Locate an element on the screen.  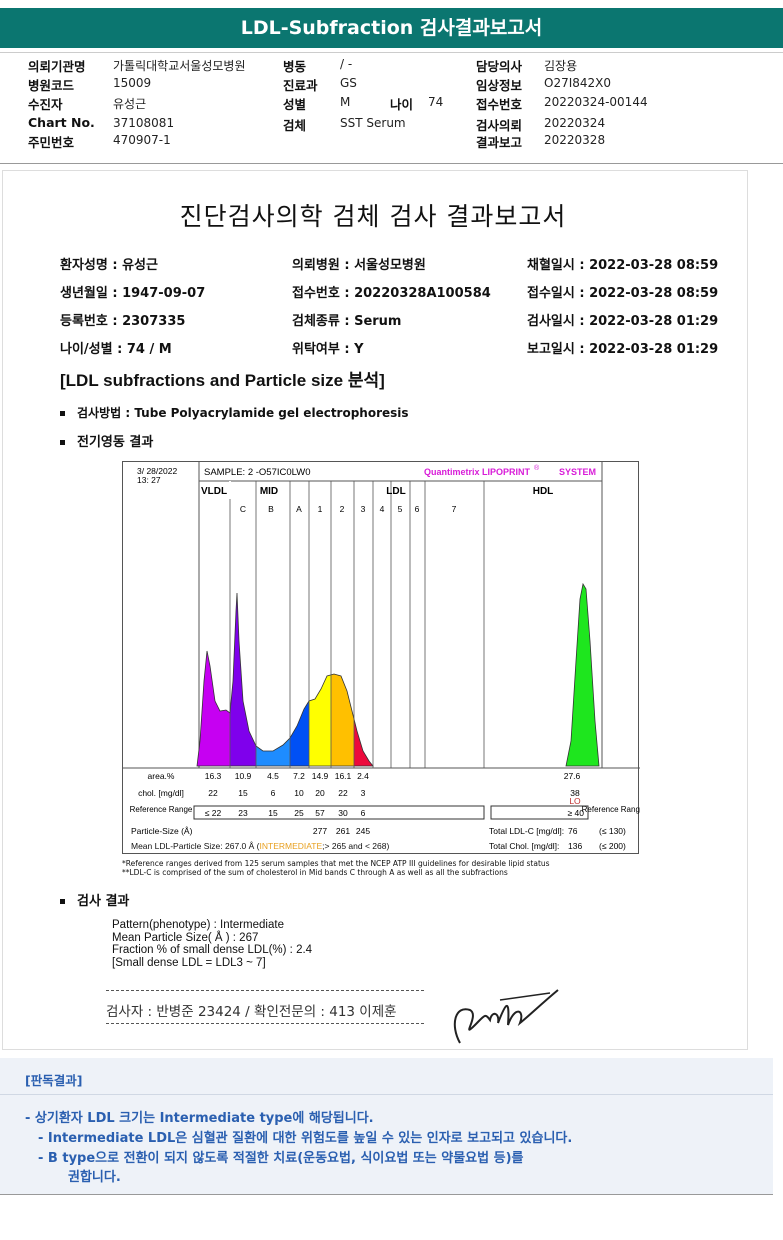
result-line: Fraction % of small dense LDL(%) : 2.4 is located at coordinates (212, 950).